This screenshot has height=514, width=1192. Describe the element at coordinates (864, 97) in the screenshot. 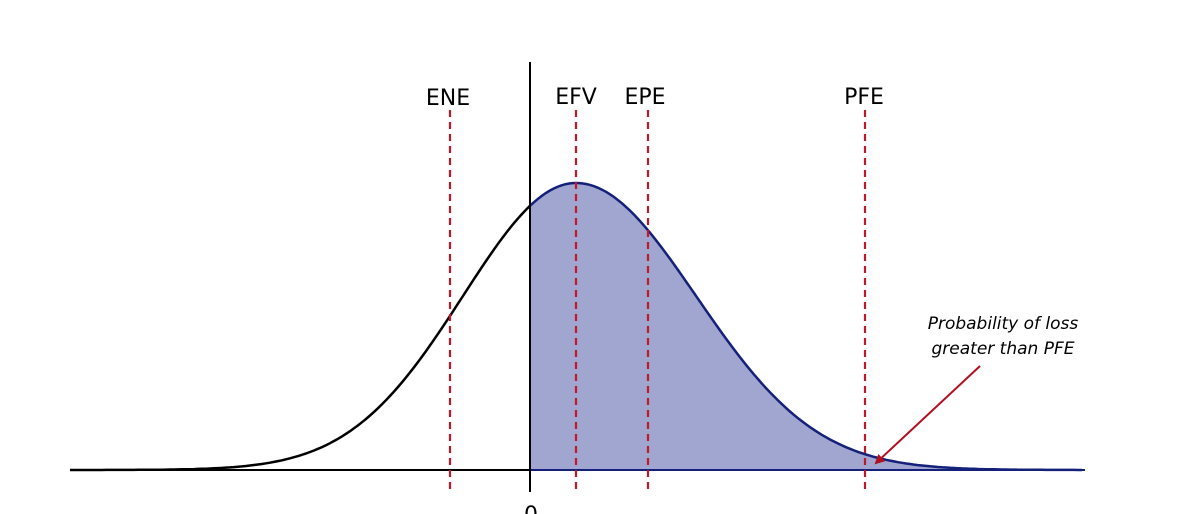

I see `marker-label: PFE` at that location.